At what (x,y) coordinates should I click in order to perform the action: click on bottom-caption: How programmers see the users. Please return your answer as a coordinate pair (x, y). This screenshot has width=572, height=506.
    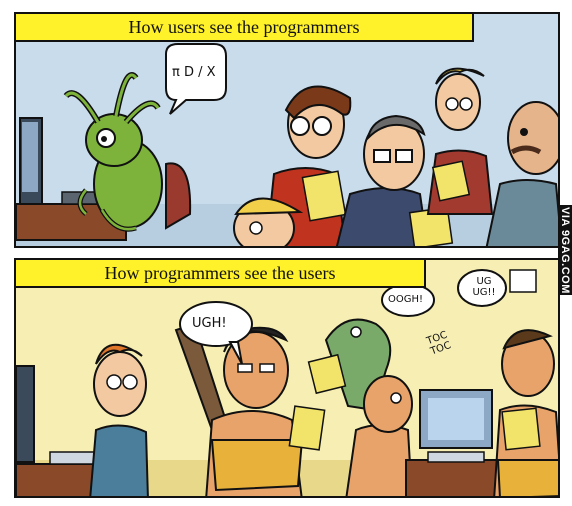
    Looking at the image, I should click on (221, 274).